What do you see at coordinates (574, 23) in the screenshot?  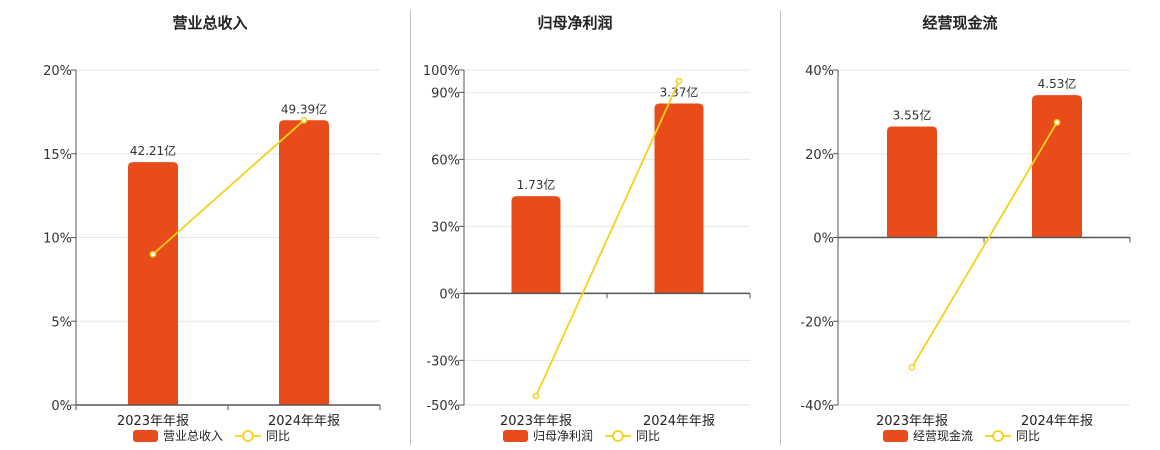 I see `chart-title: 归母净利润` at bounding box center [574, 23].